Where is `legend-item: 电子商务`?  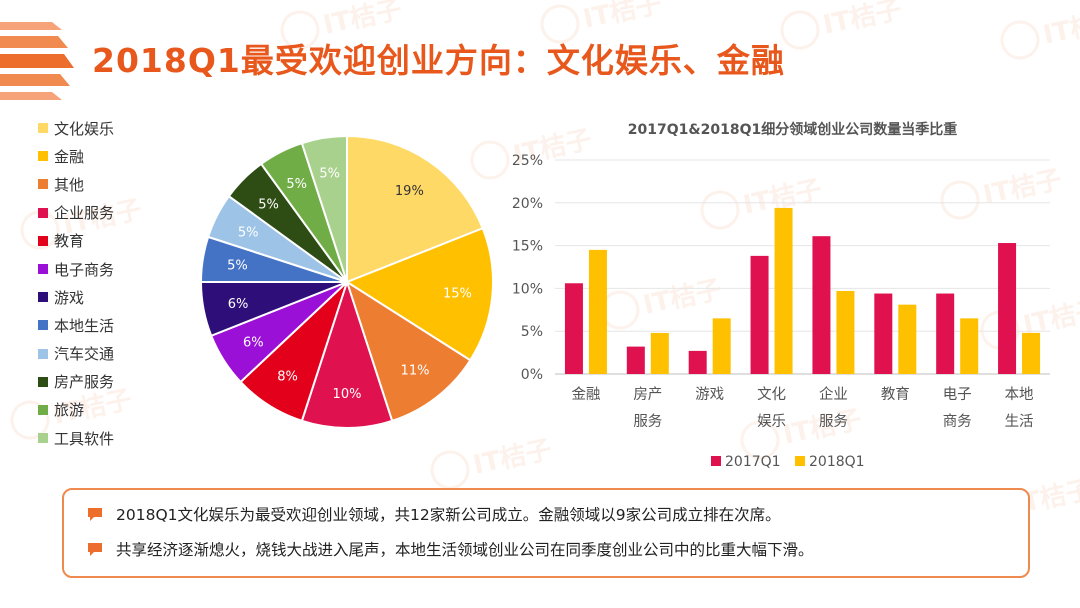 legend-item: 电子商务 is located at coordinates (76, 269).